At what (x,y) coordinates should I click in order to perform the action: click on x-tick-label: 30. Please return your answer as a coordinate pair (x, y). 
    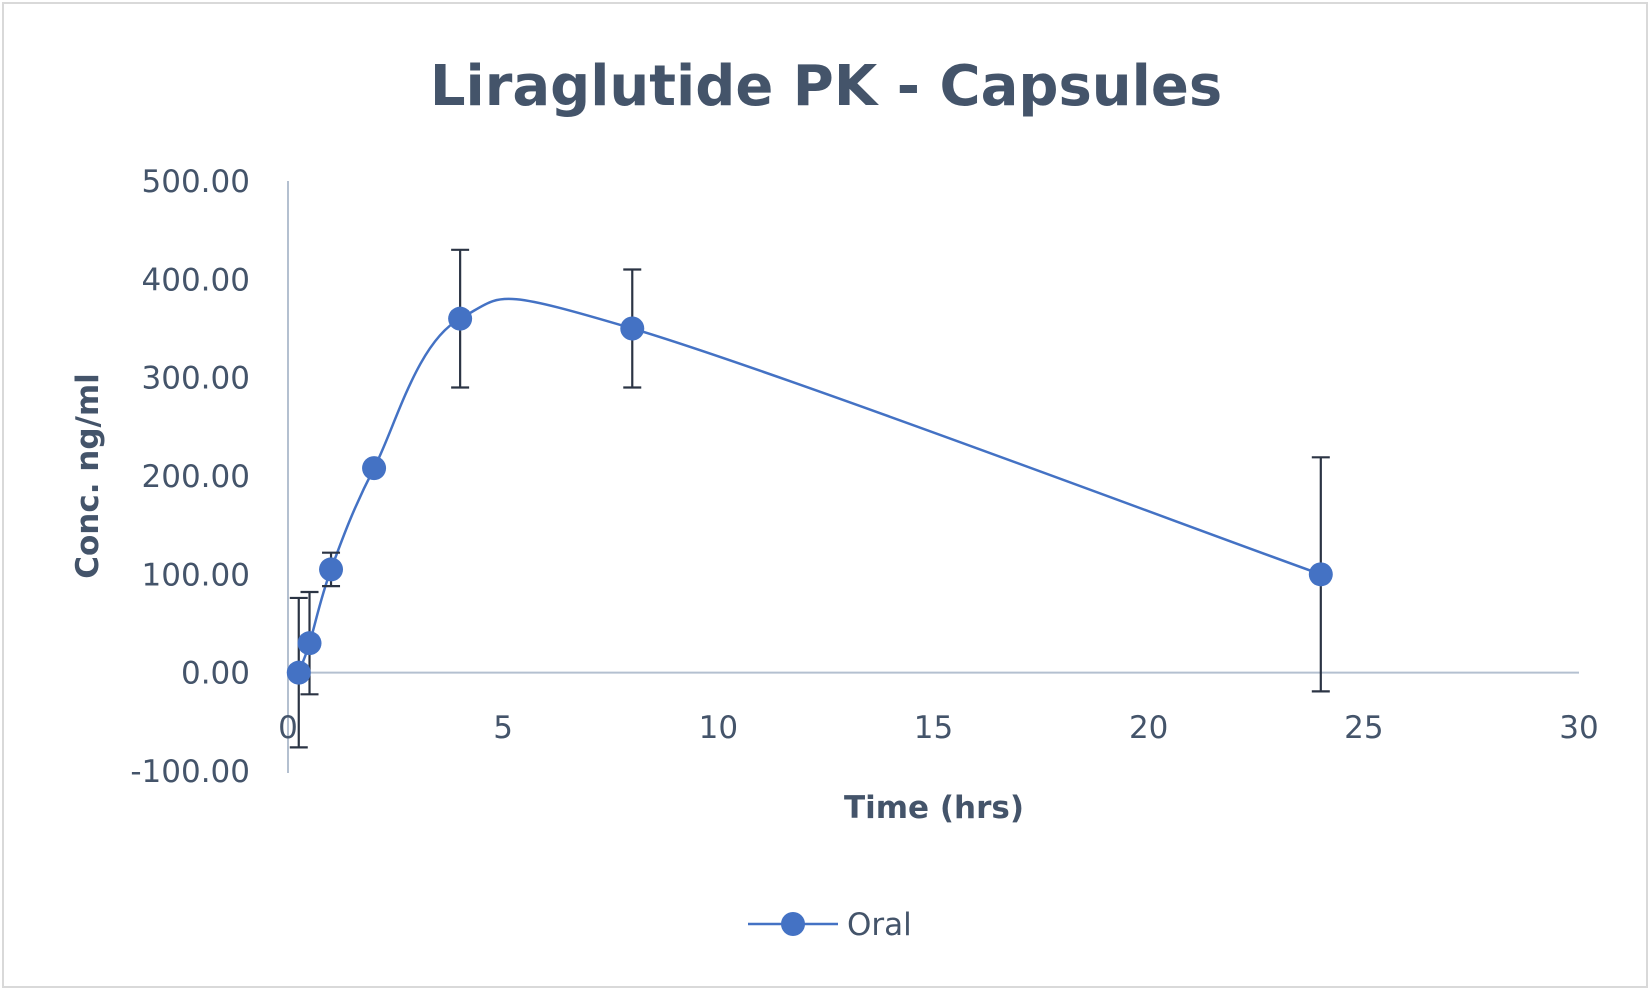
    Looking at the image, I should click on (1578, 728).